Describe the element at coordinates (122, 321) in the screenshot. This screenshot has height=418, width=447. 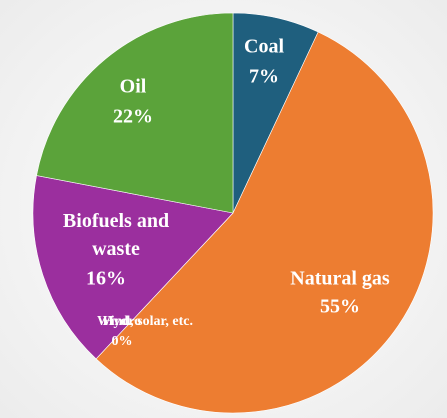
I see `slice-label: Hydro` at that location.